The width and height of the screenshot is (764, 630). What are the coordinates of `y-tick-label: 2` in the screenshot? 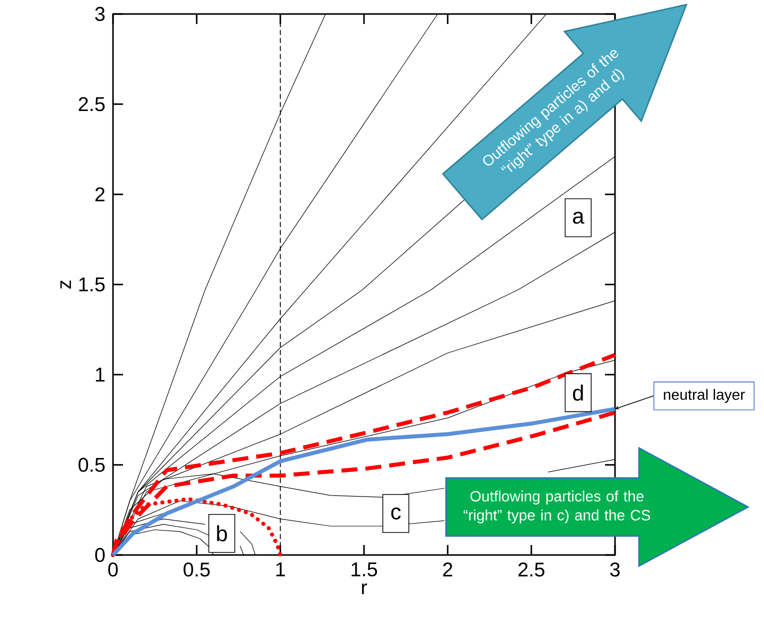 It's located at (99, 194).